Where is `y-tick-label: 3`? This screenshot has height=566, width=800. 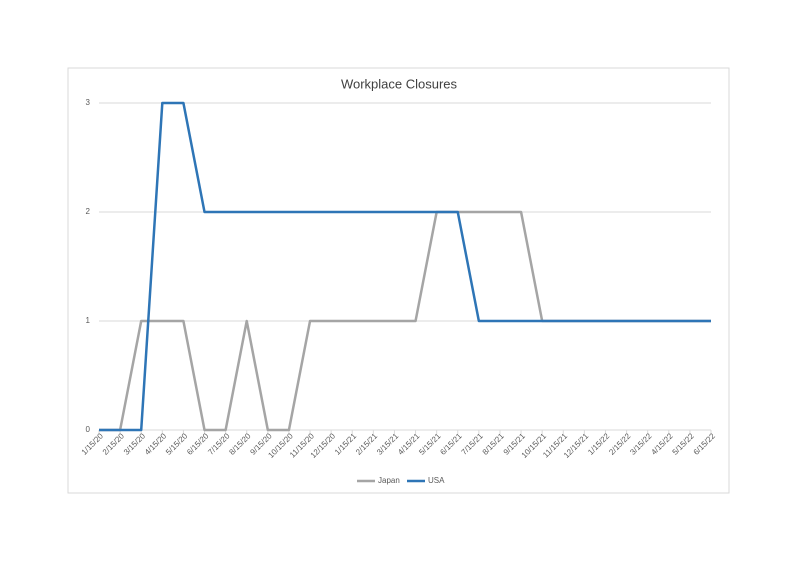
y-tick-label: 3 is located at coordinates (88, 102).